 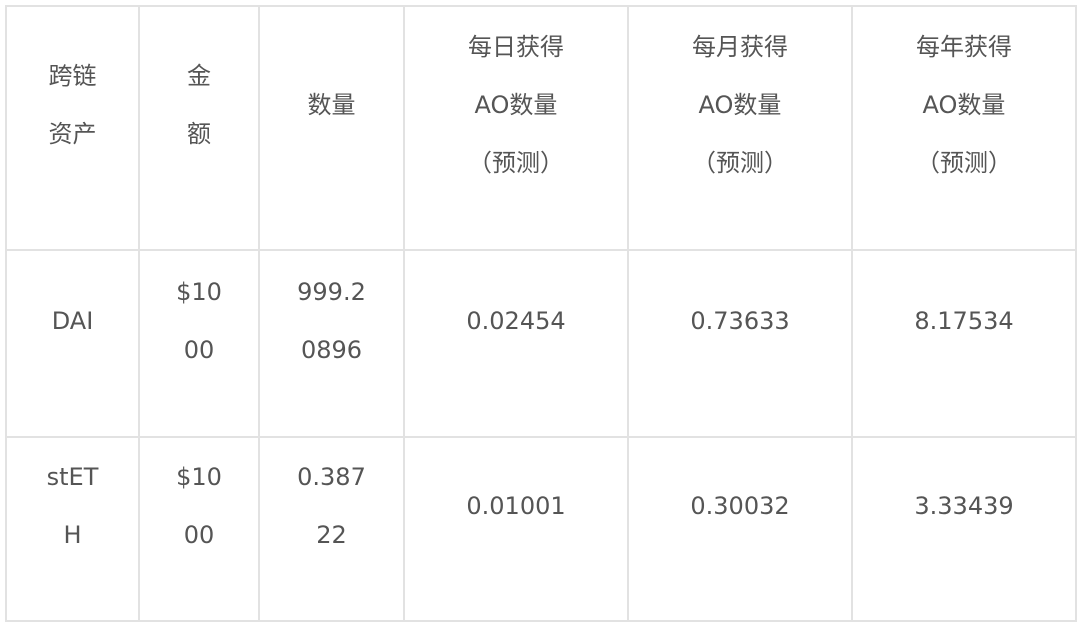 What do you see at coordinates (199, 128) in the screenshot?
I see `header-amount: 金额` at bounding box center [199, 128].